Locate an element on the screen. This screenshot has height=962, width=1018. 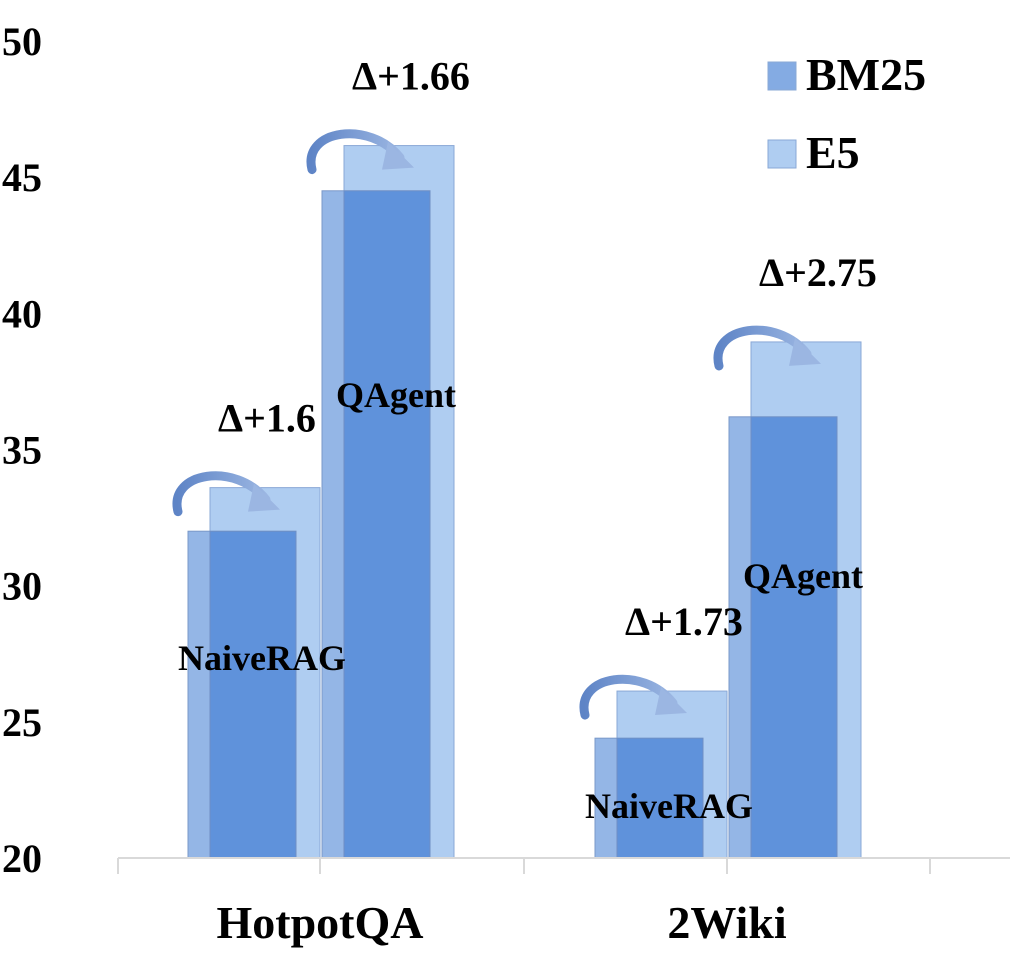
delta-arrow-head-hotpotqa-naiverag is located at coordinates (264, 497).